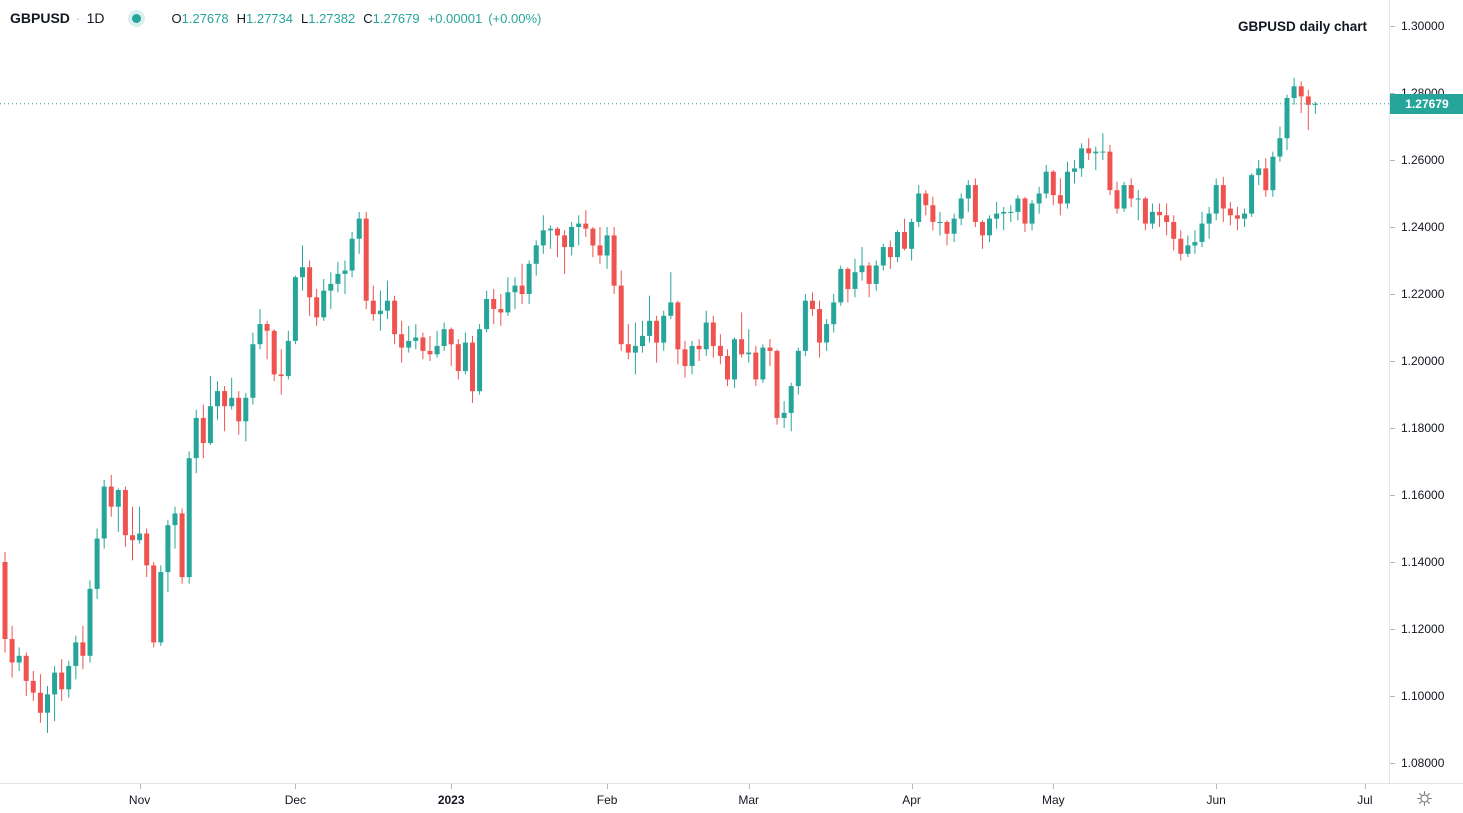 The height and width of the screenshot is (813, 1463). Describe the element at coordinates (95, 18) in the screenshot. I see `interval-label: 1D` at that location.